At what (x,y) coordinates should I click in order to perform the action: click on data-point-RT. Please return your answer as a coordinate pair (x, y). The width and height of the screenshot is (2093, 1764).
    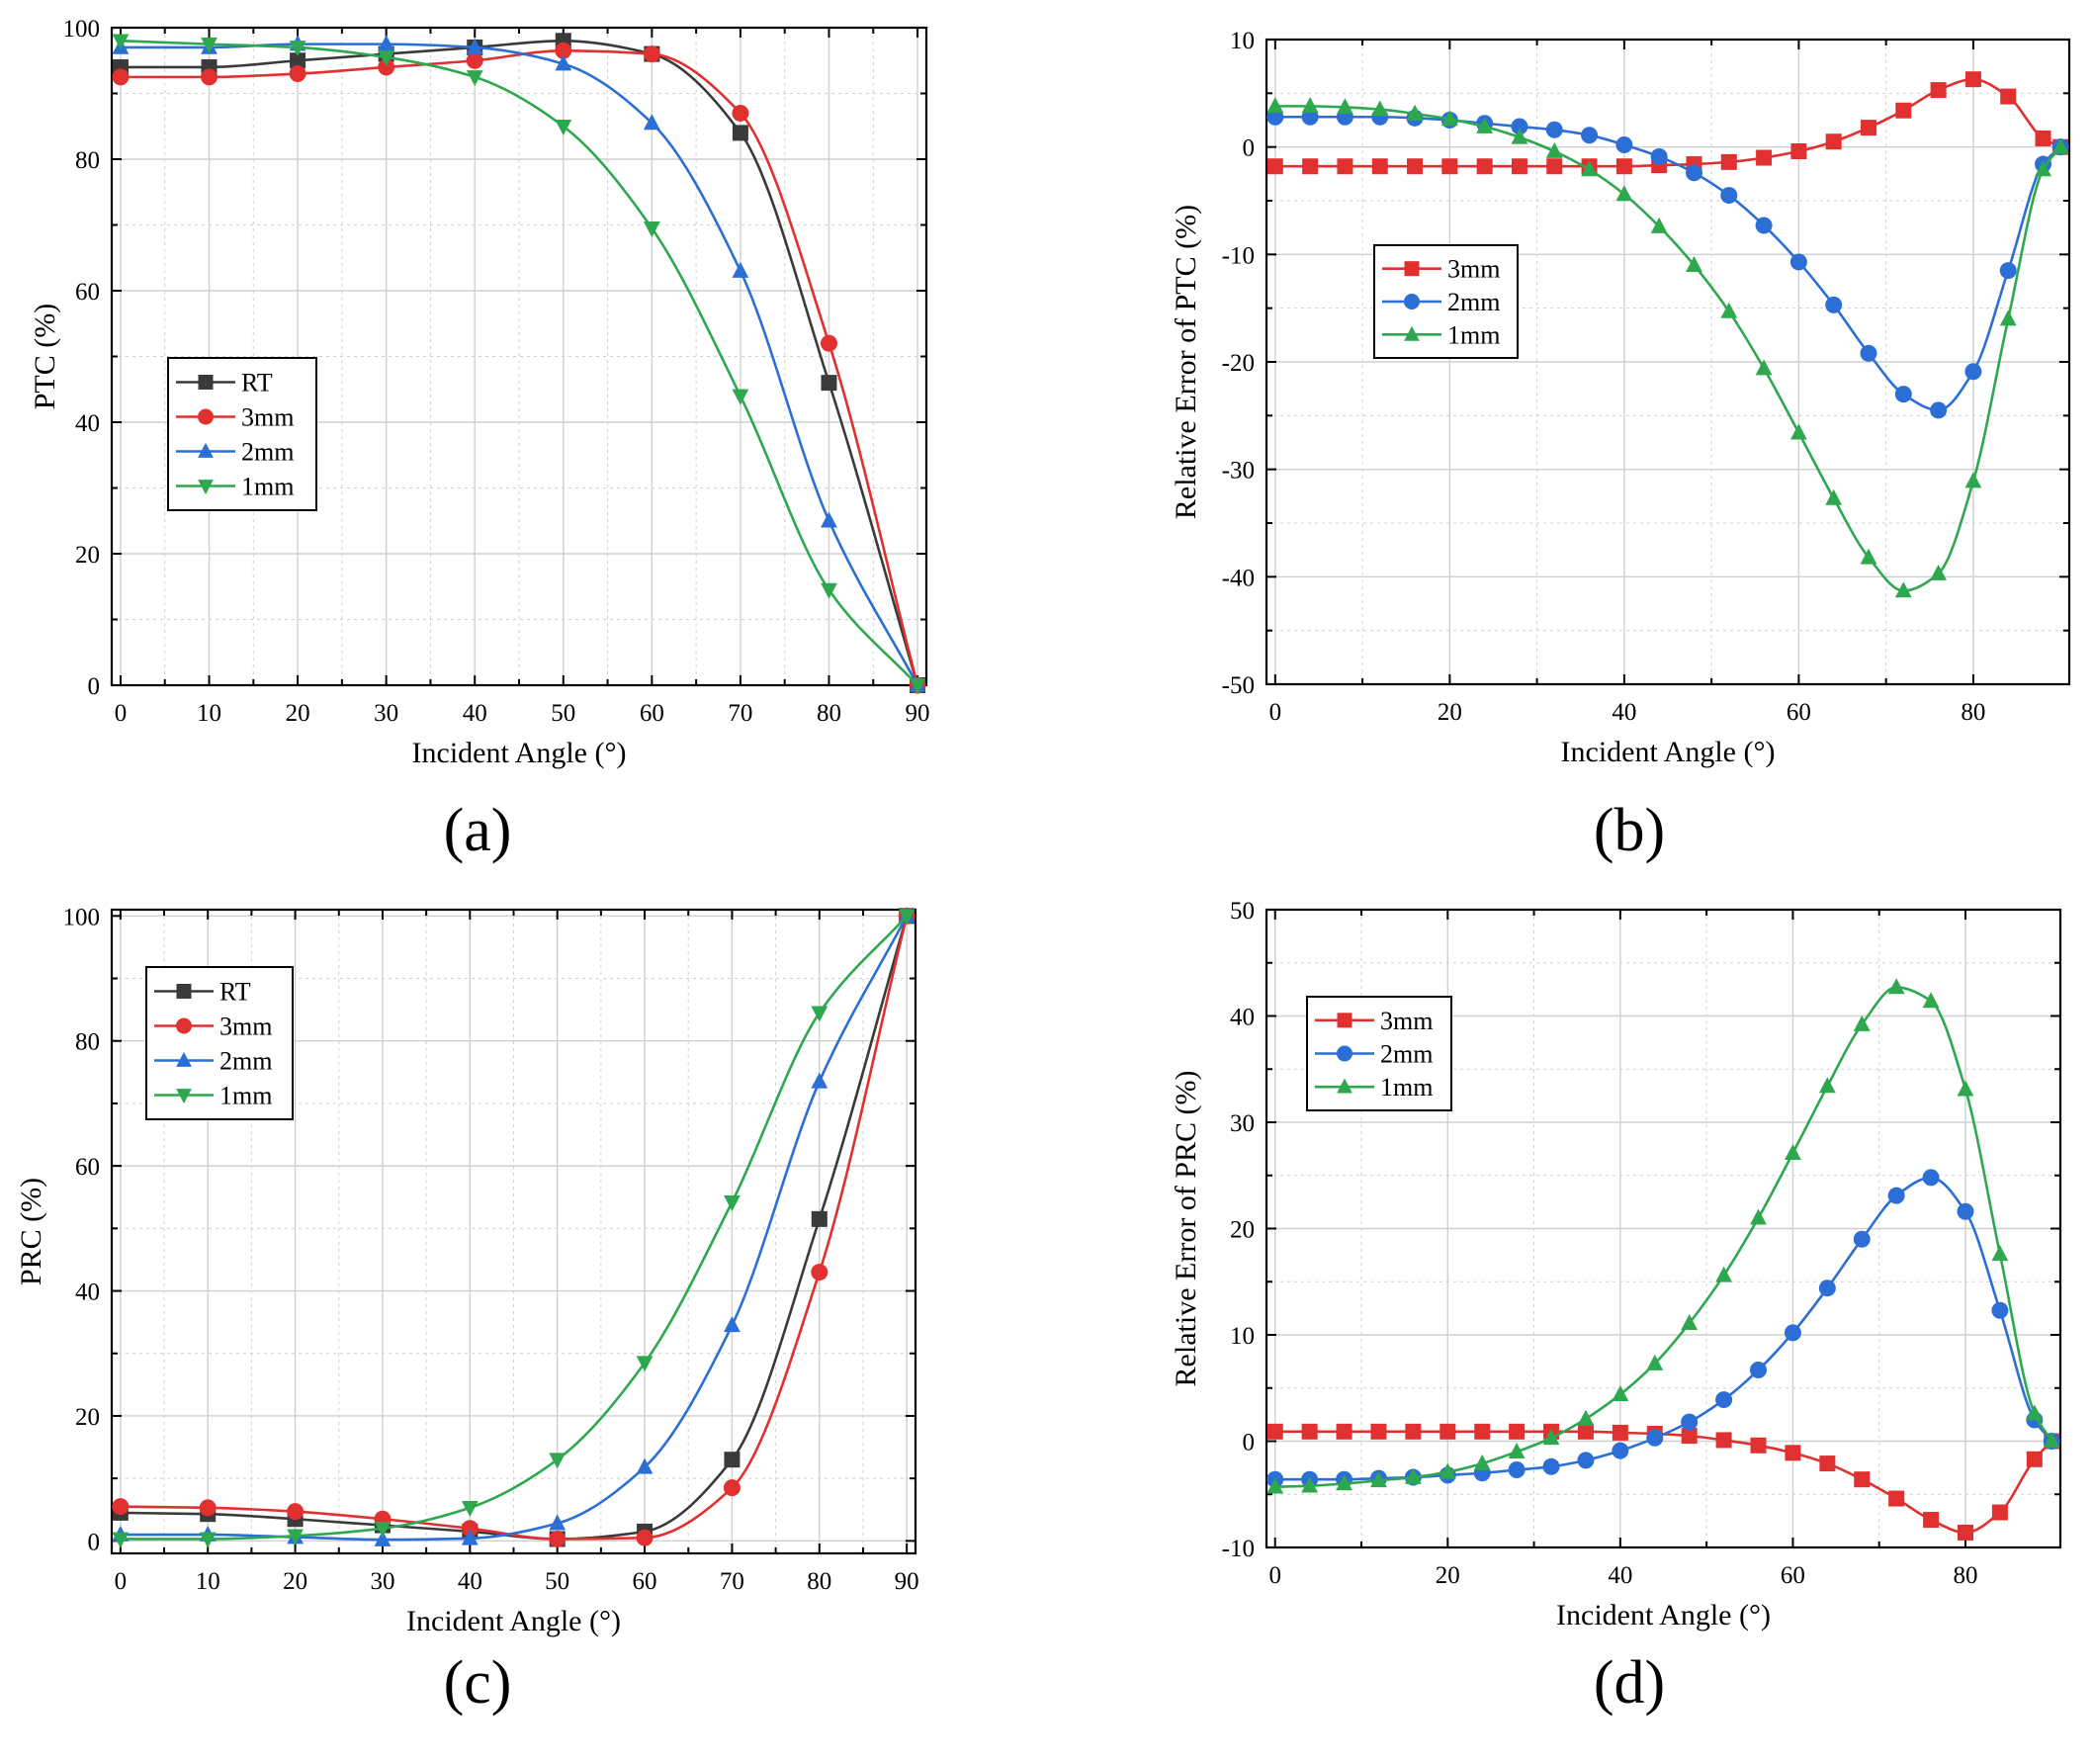
    Looking at the image, I should click on (740, 133).